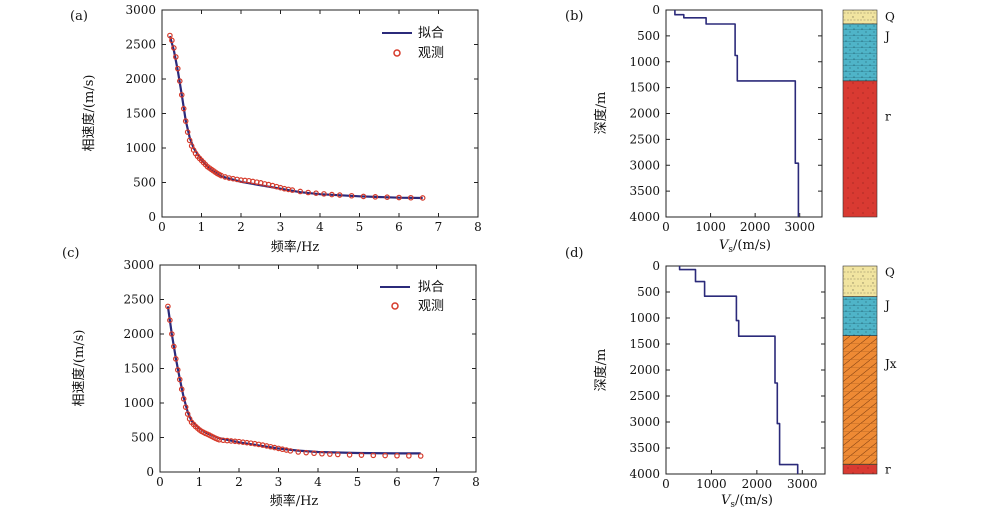 Image resolution: width=1000 pixels, height=511 pixels. What do you see at coordinates (644, 448) in the screenshot?
I see `y-tick-label: 3500` at bounding box center [644, 448].